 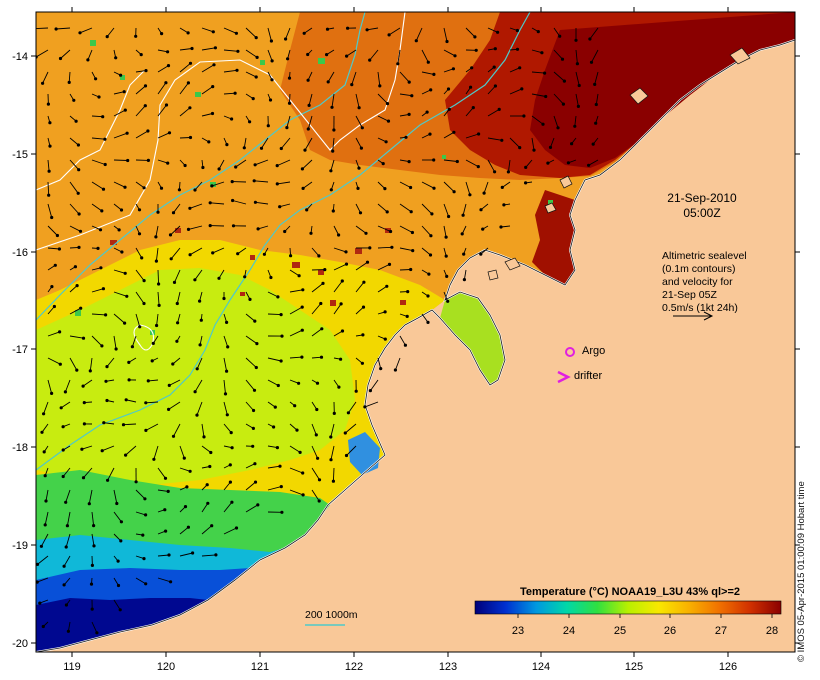 I want to click on altimetry-line-2: (0.1m contours), so click(x=699, y=269).